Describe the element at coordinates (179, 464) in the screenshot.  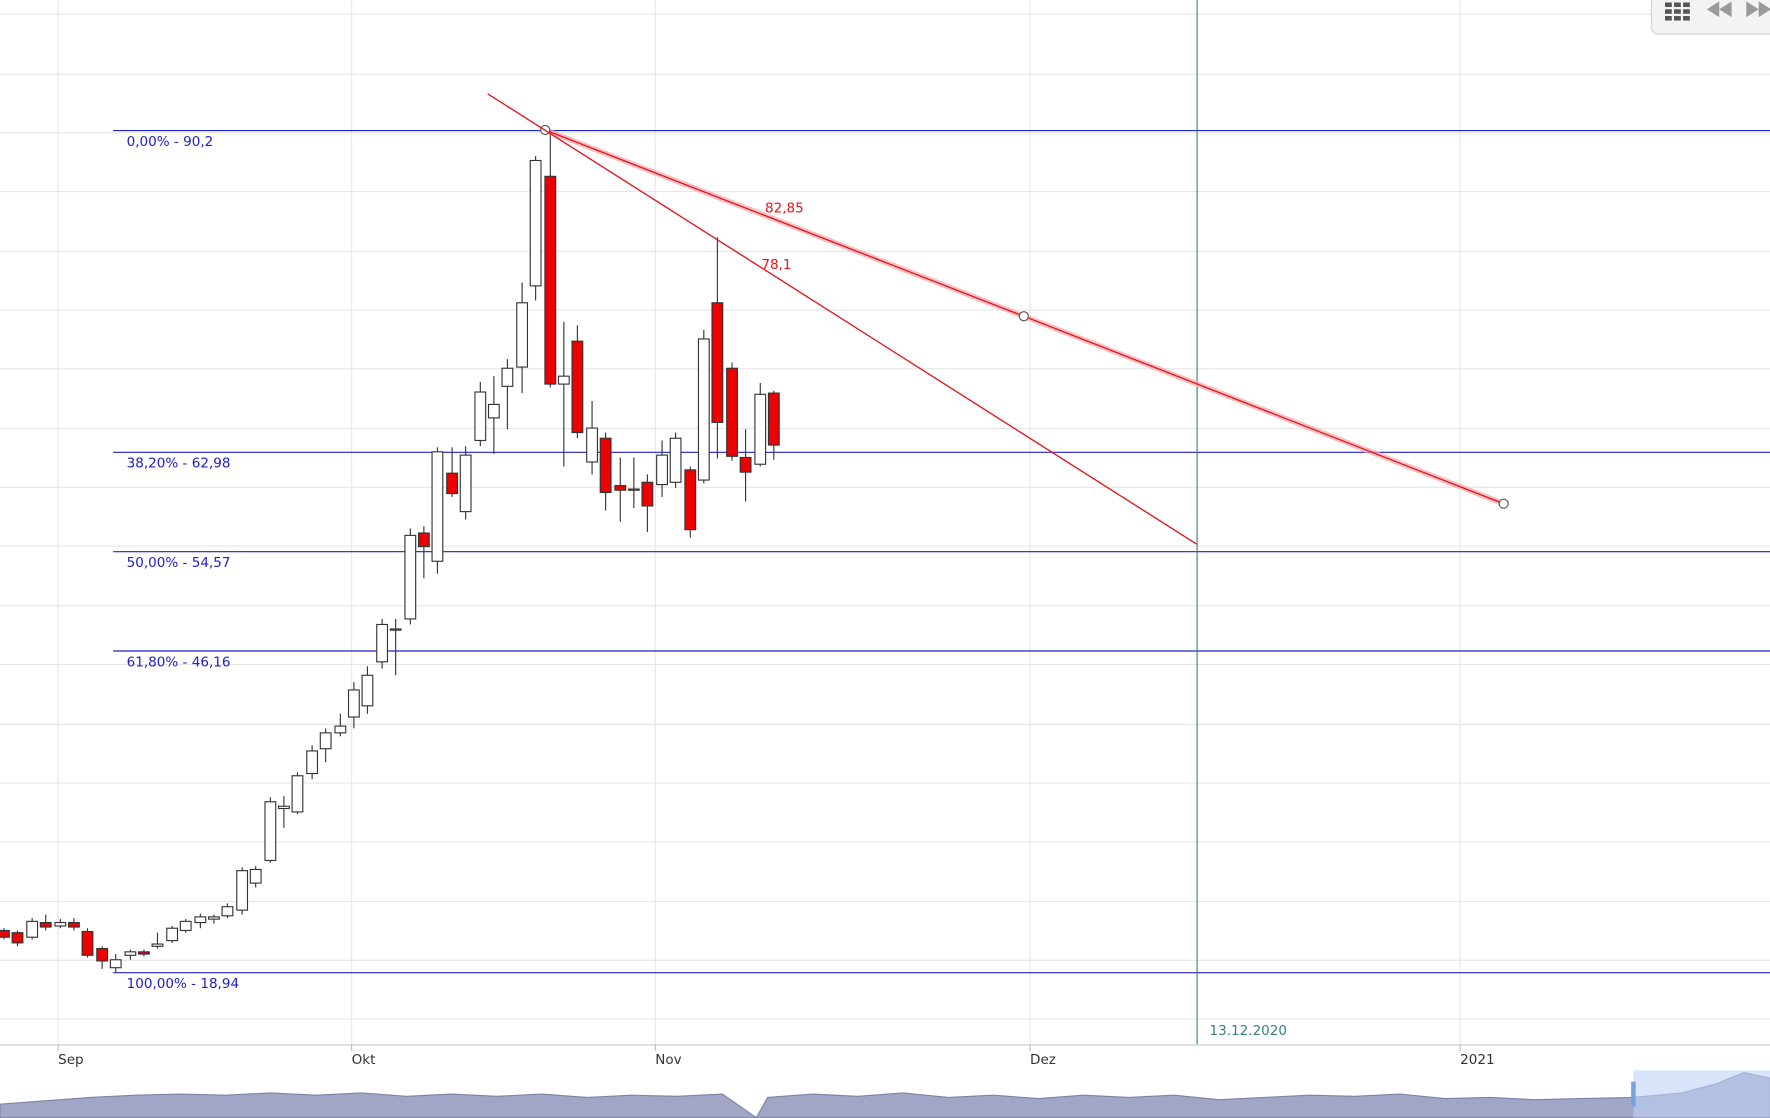
I see `fib-label: 38,20% - 62,98` at that location.